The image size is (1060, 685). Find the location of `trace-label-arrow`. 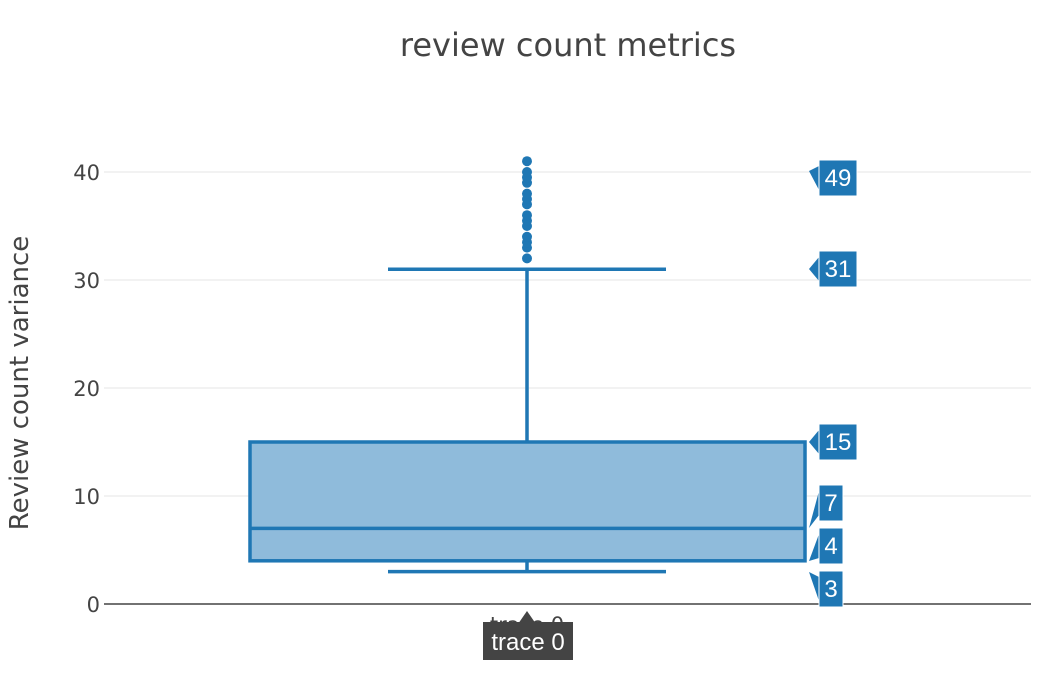

trace-label-arrow is located at coordinates (527, 617).